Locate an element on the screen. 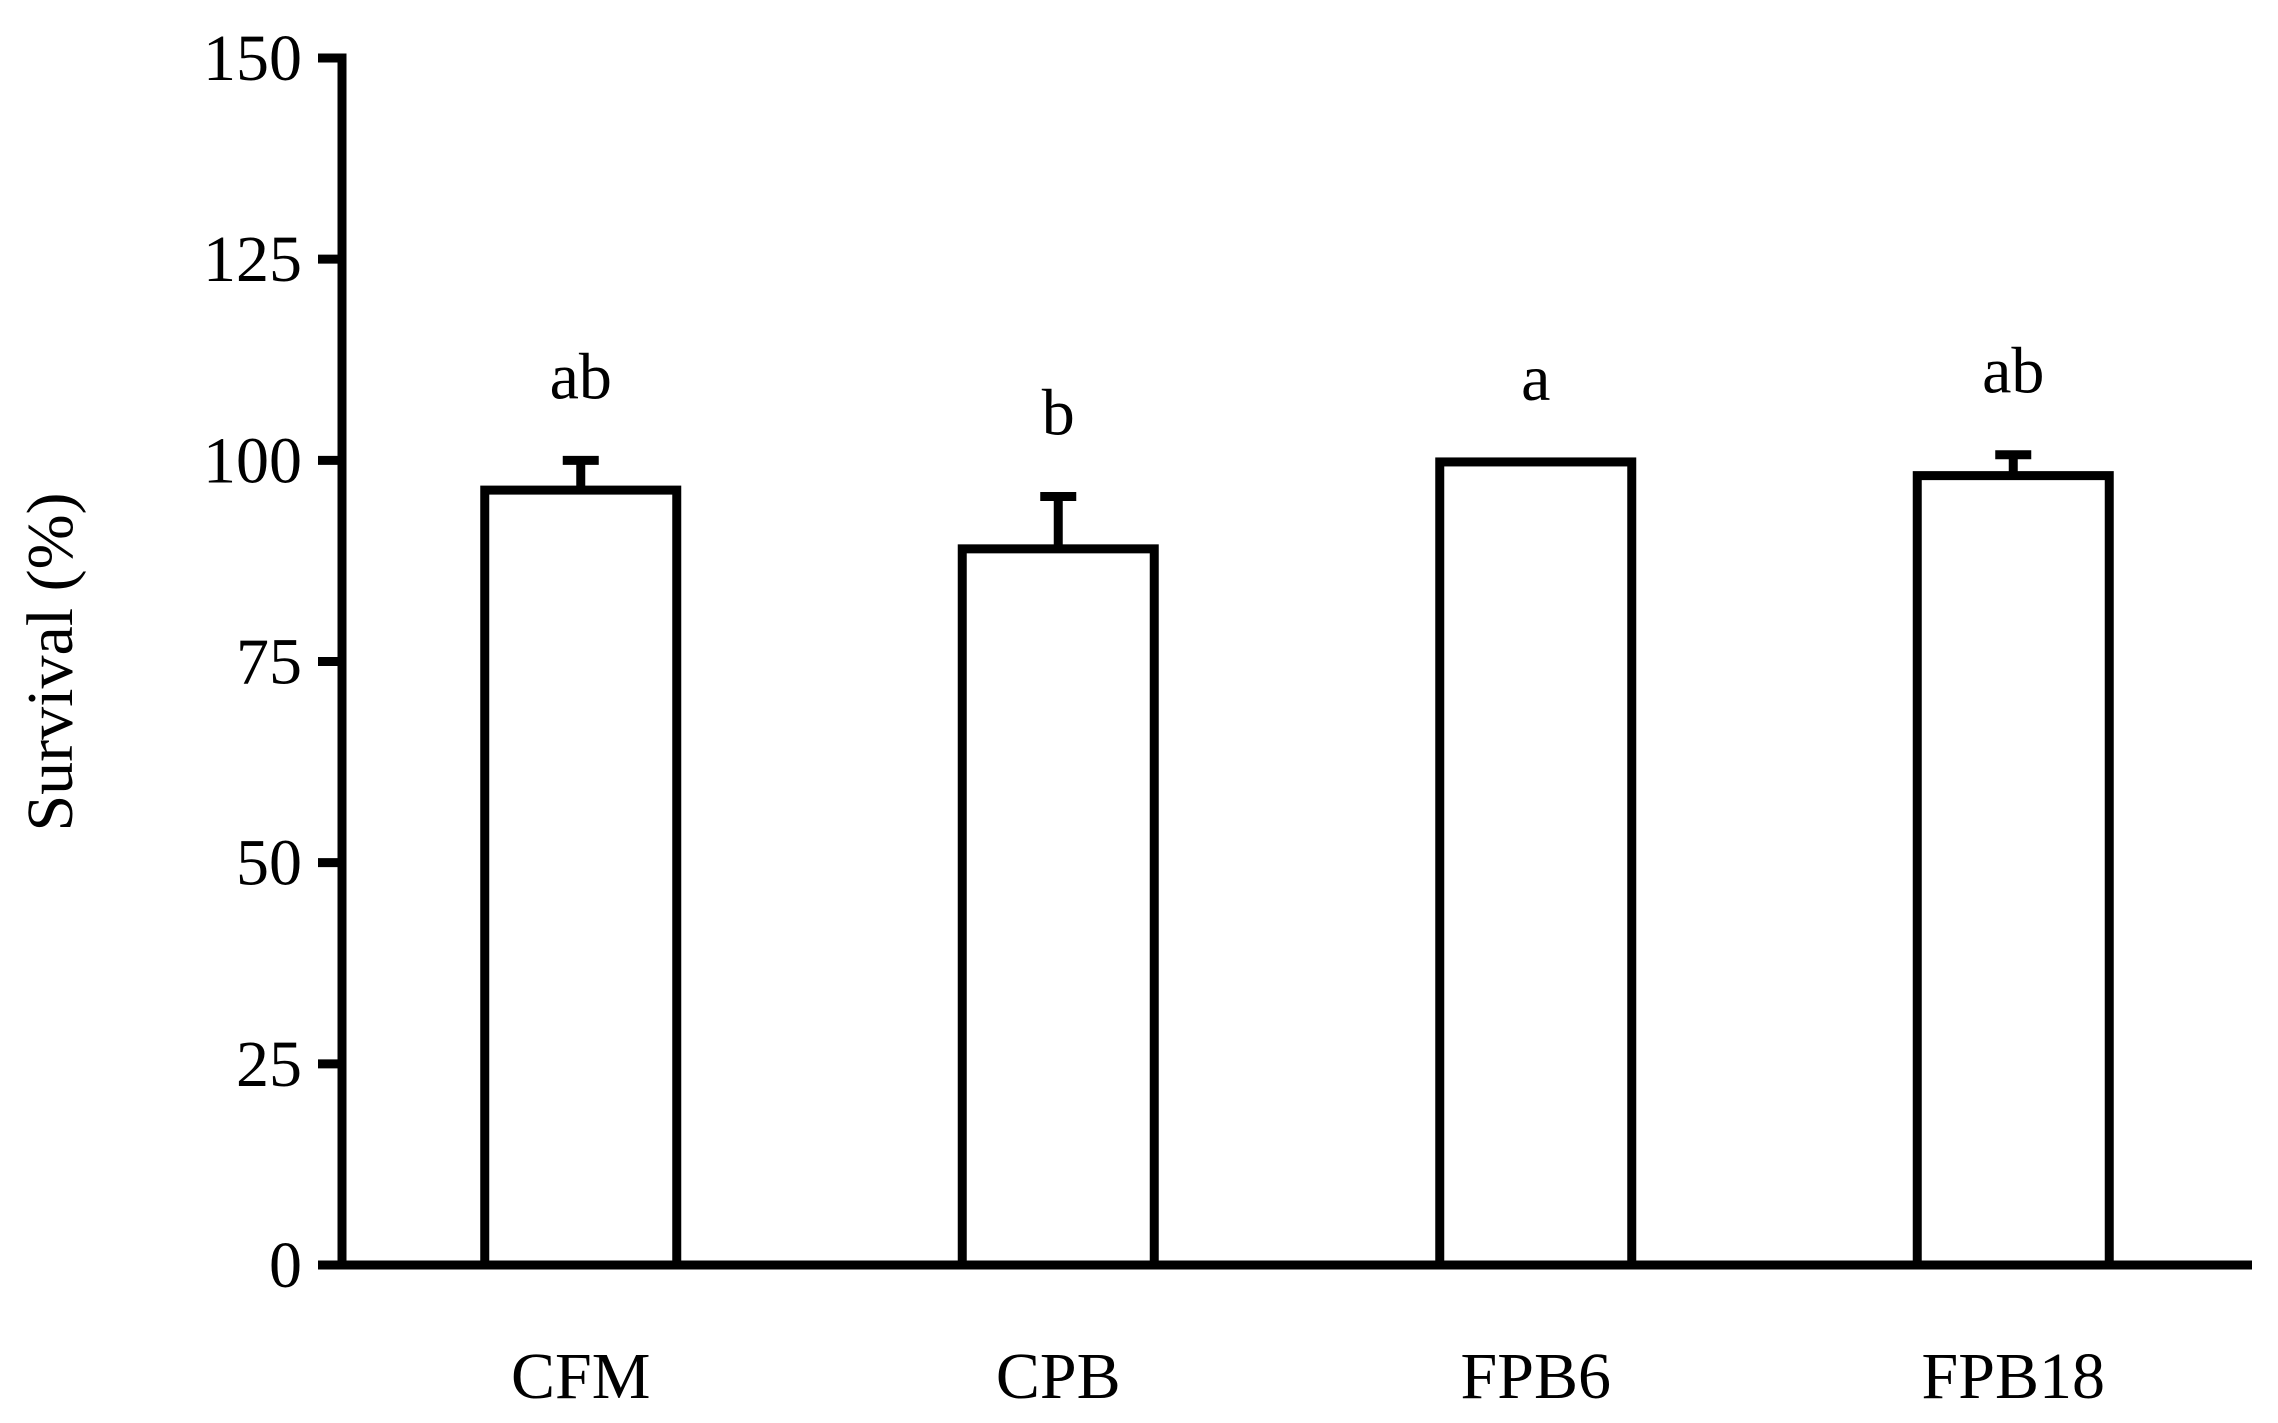 This screenshot has width=2278, height=1423. significance-label-cpb: b is located at coordinates (1058, 413).